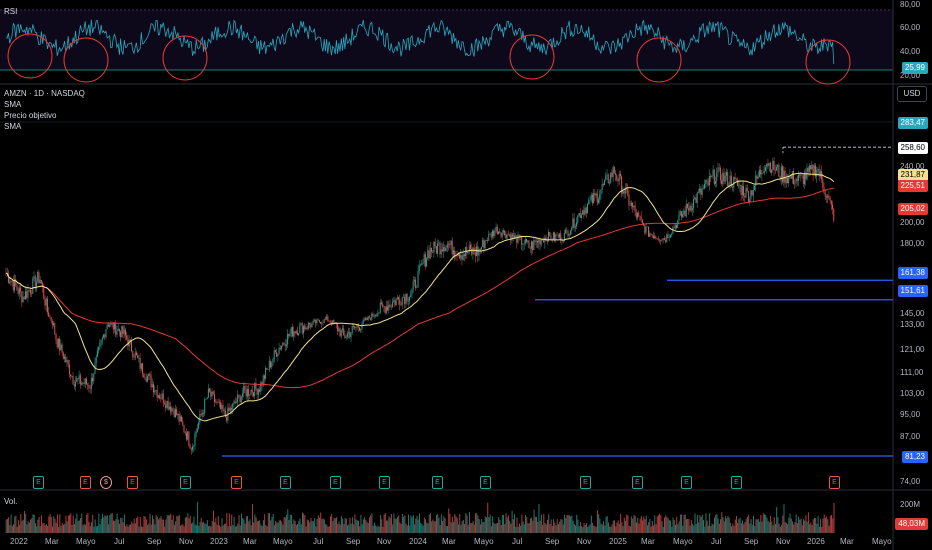 The height and width of the screenshot is (550, 932). I want to click on level-151-pill: 151,61, so click(912, 291).